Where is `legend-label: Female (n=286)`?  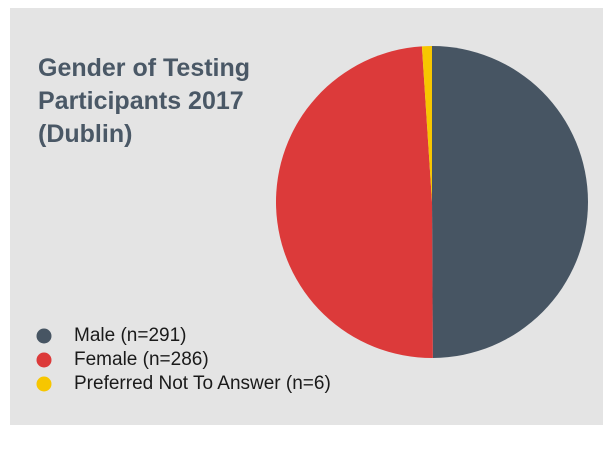 legend-label: Female (n=286) is located at coordinates (141, 359).